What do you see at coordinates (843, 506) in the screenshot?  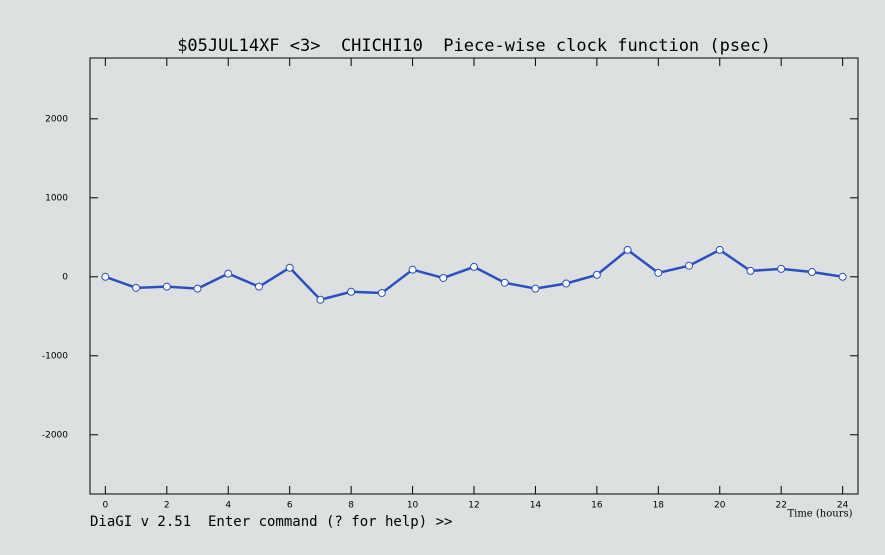 I see `x-tick-label: 24` at bounding box center [843, 506].